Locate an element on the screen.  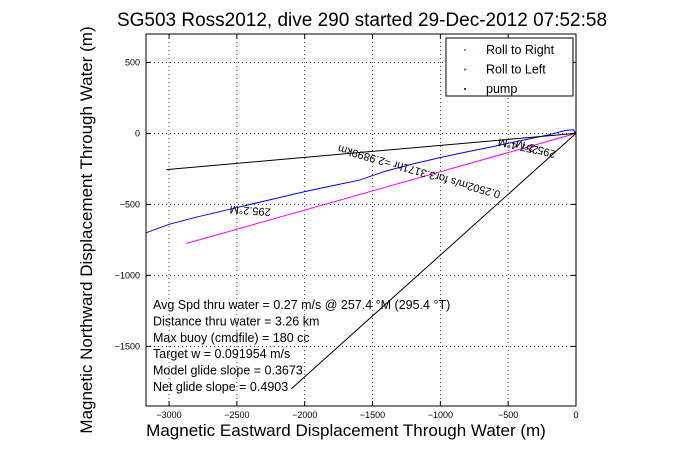
stats-line: Model glide slope = 0.3673 is located at coordinates (228, 371).